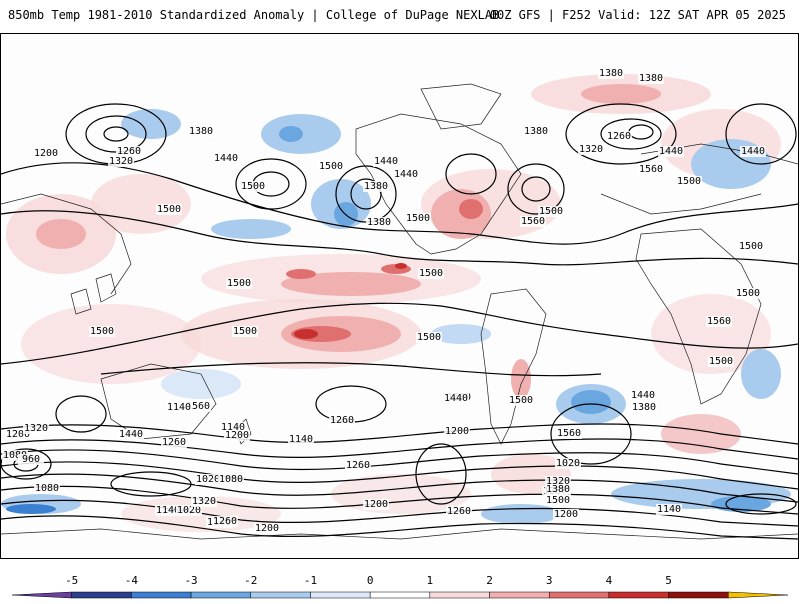  What do you see at coordinates (370, 580) in the screenshot?
I see `colorbar-tick-label: 0` at bounding box center [370, 580].